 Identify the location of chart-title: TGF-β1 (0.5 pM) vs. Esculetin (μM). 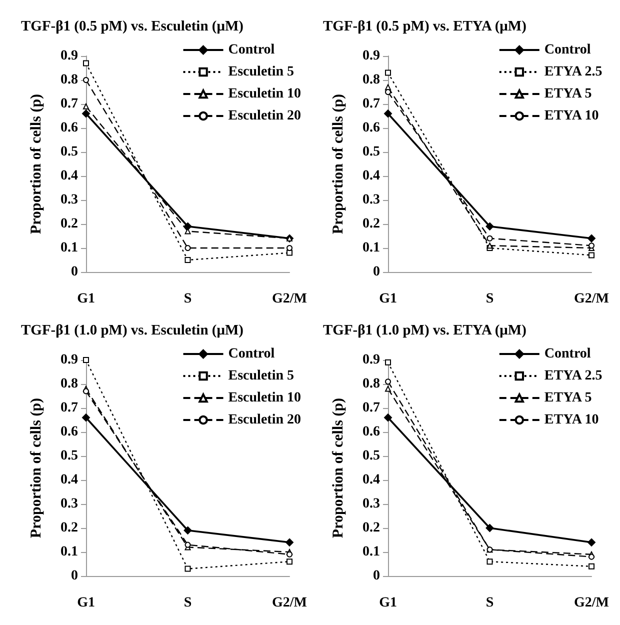
(132, 26).